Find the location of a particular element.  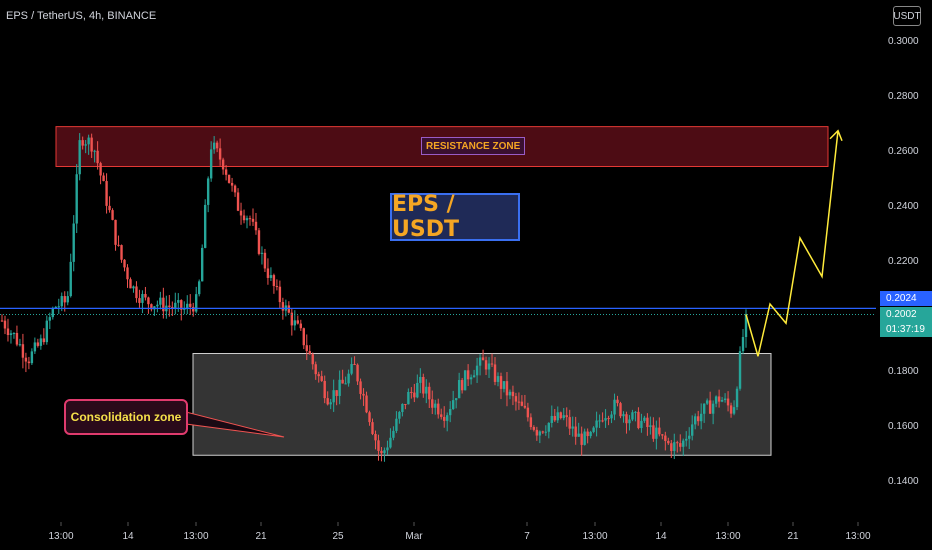

y-tick-label: 0.1800 is located at coordinates (903, 371).